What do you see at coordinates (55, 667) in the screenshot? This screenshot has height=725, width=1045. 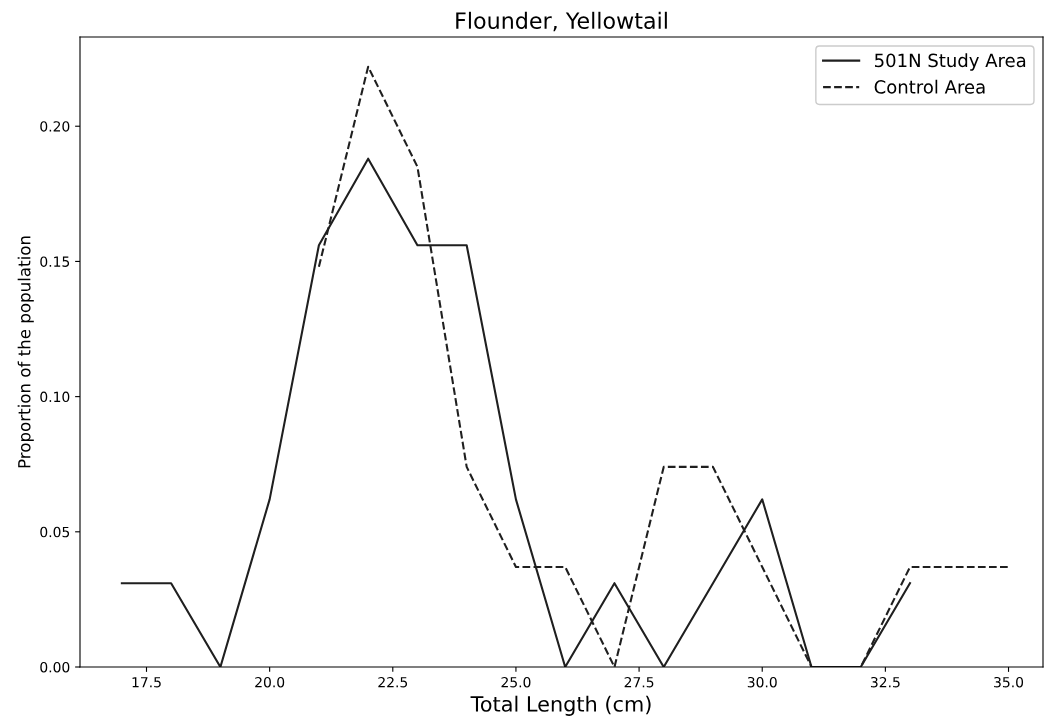 I see `y-tick-label: 0.00` at bounding box center [55, 667].